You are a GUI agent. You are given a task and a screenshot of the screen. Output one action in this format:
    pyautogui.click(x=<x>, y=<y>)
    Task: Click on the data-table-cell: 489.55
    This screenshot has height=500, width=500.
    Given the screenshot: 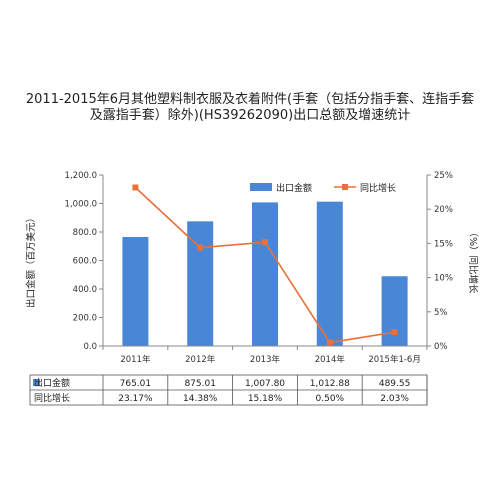 What is the action you would take?
    pyautogui.click(x=395, y=384)
    